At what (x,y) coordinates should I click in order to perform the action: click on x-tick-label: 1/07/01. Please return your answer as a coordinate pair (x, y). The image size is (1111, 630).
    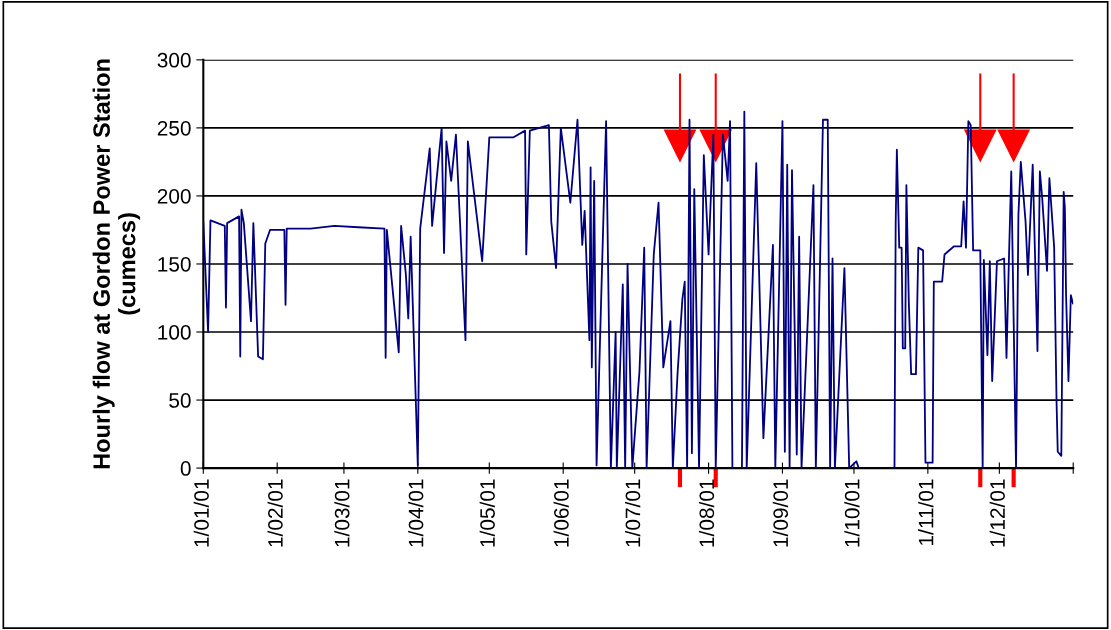
    Looking at the image, I should click on (632, 513).